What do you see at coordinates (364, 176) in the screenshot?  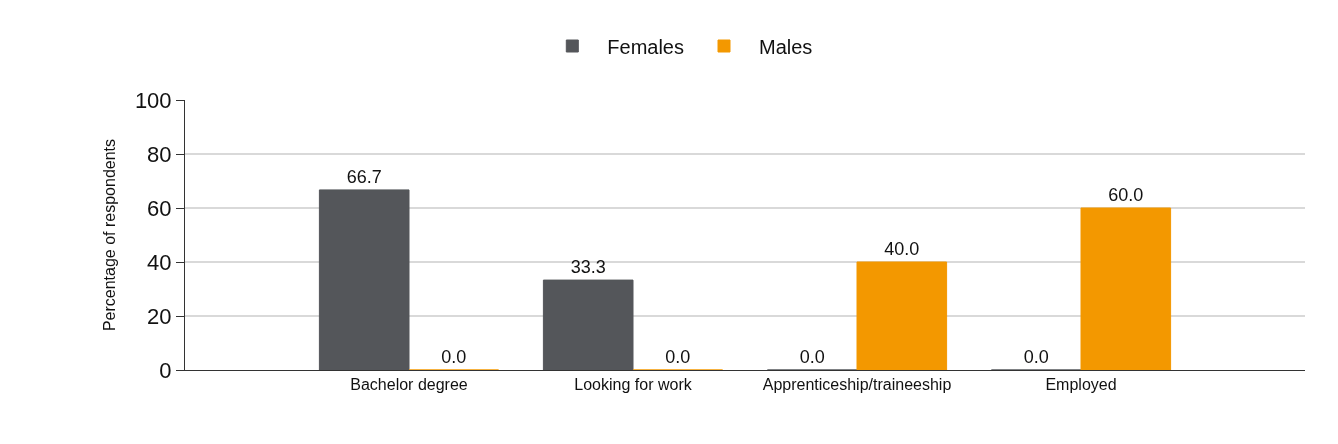 I see `data-label: 66.7` at bounding box center [364, 176].